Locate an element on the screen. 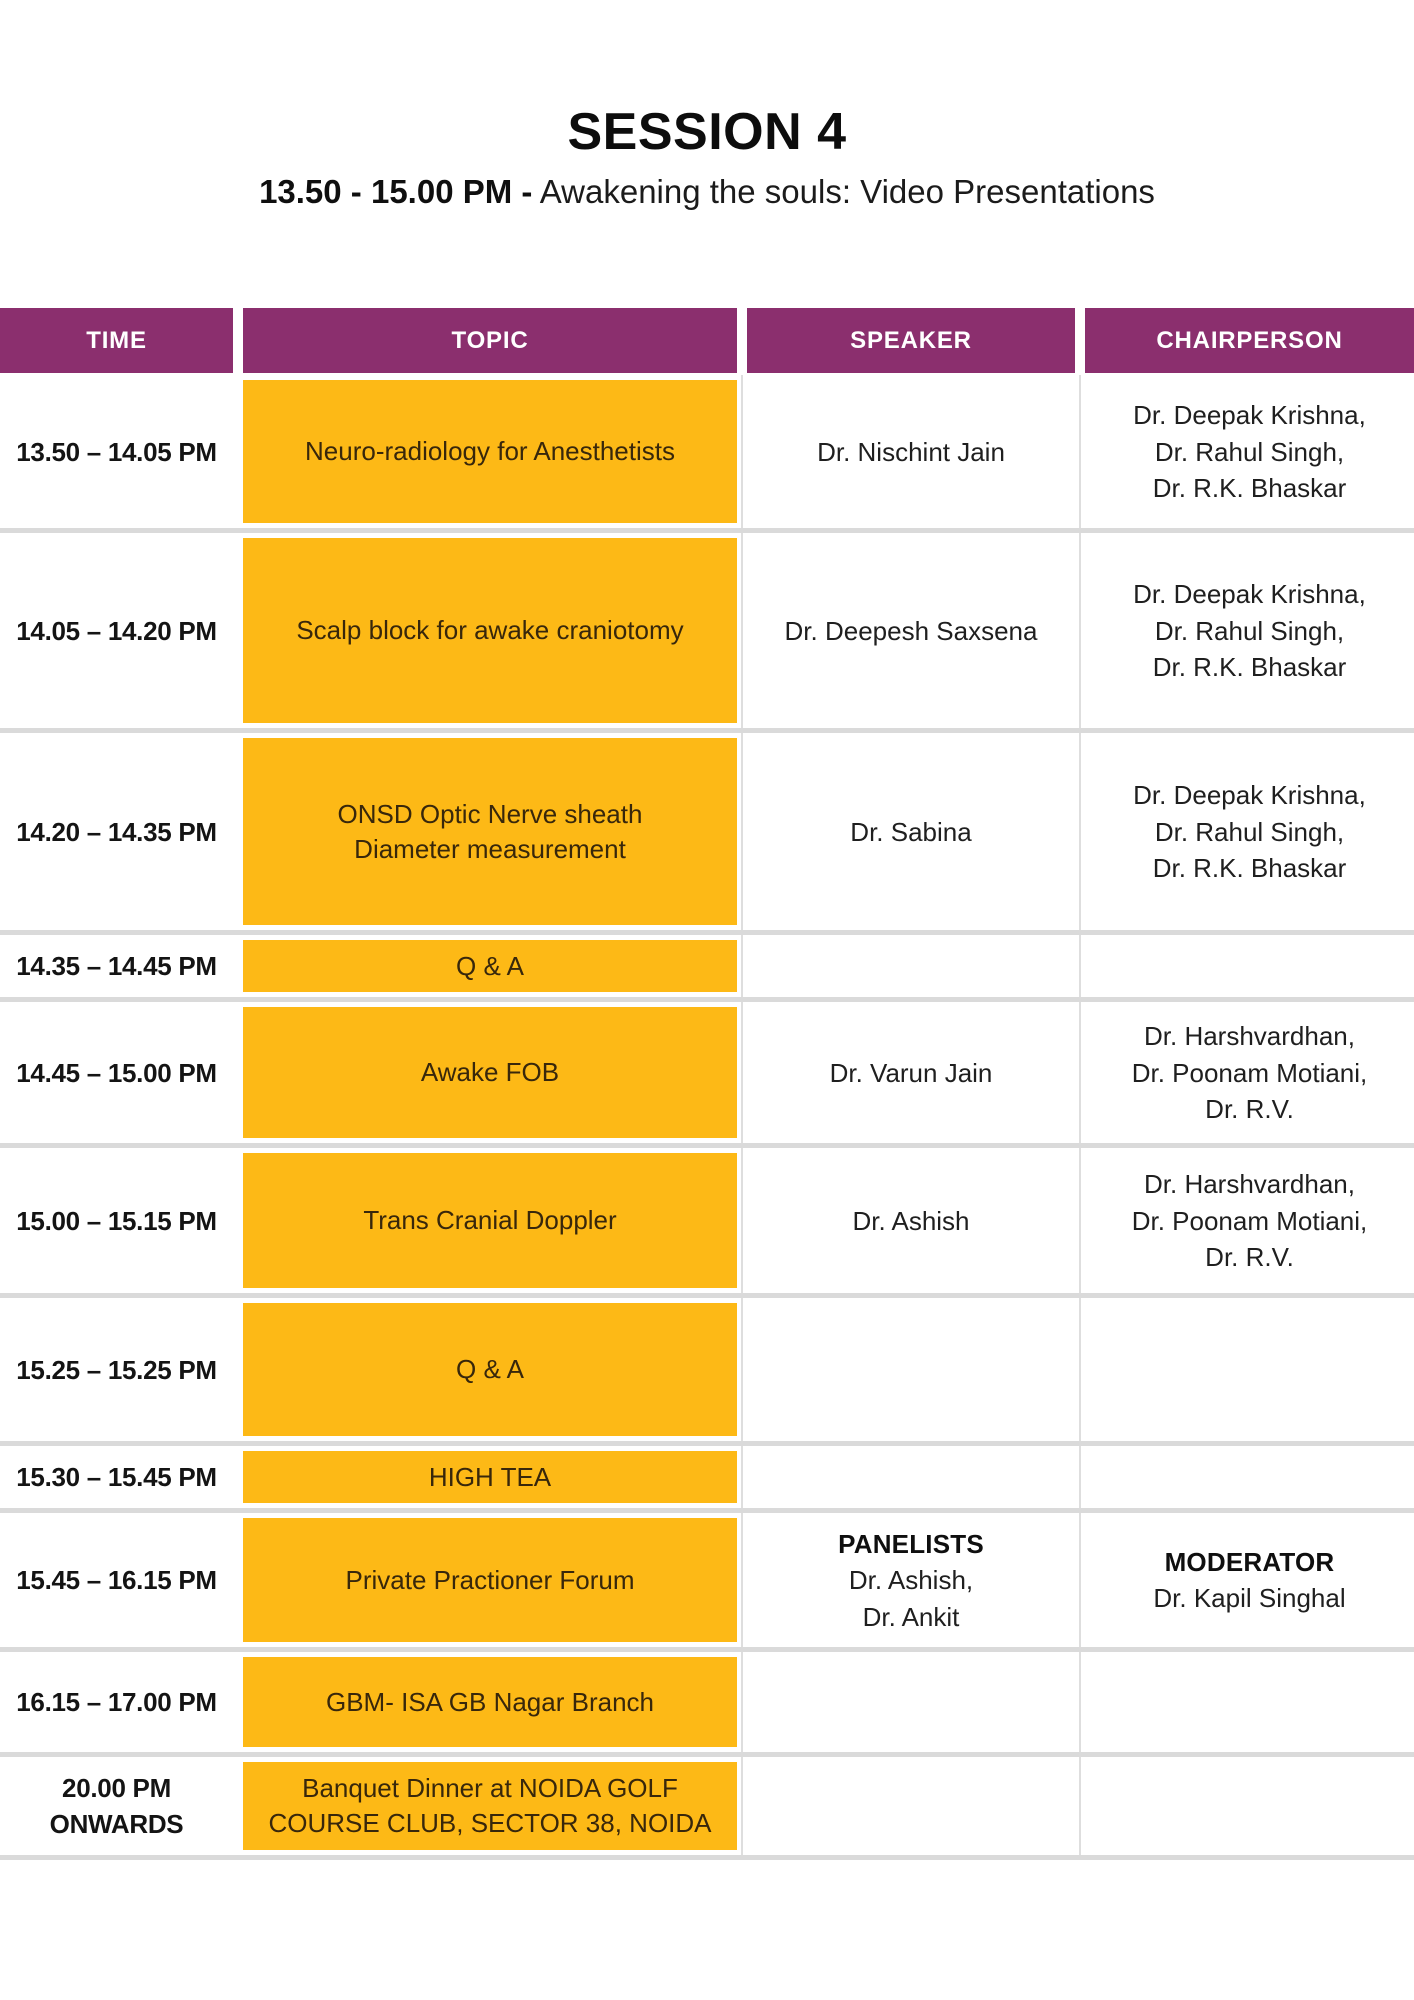 This screenshot has height=2000, width=1414. text-line: 15.00 – 15.15 PM is located at coordinates (116, 1220).